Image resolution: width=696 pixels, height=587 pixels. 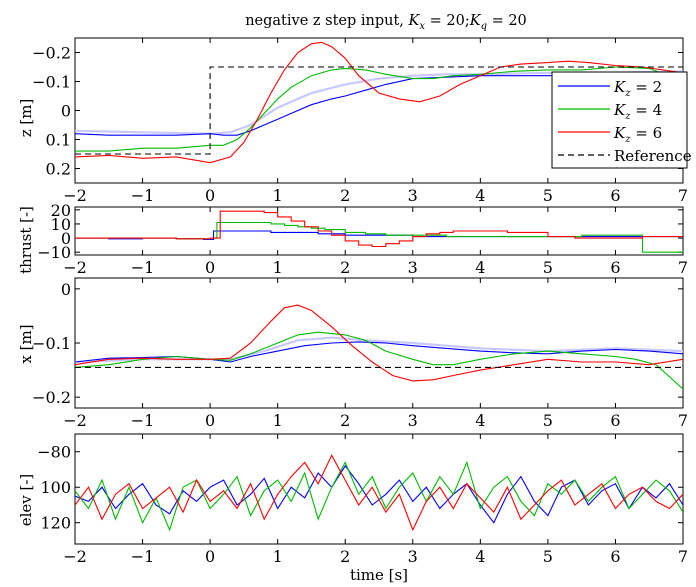 What do you see at coordinates (26, 240) in the screenshot?
I see `y-axis-label: thrust [-]` at bounding box center [26, 240].